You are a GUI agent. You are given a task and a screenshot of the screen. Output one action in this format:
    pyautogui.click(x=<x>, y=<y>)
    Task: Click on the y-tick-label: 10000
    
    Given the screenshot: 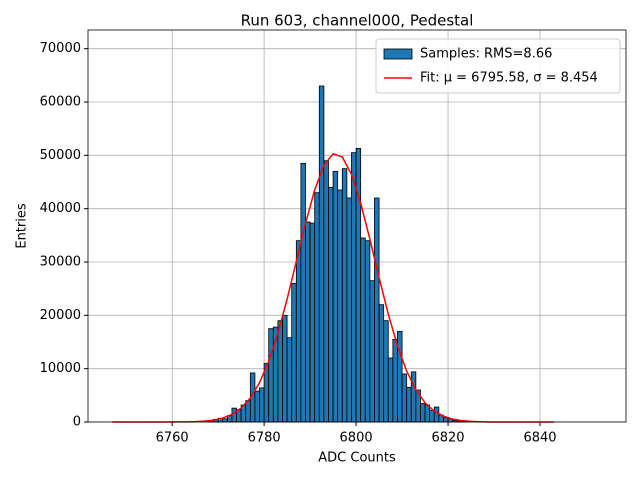 What is the action you would take?
    pyautogui.click(x=60, y=368)
    